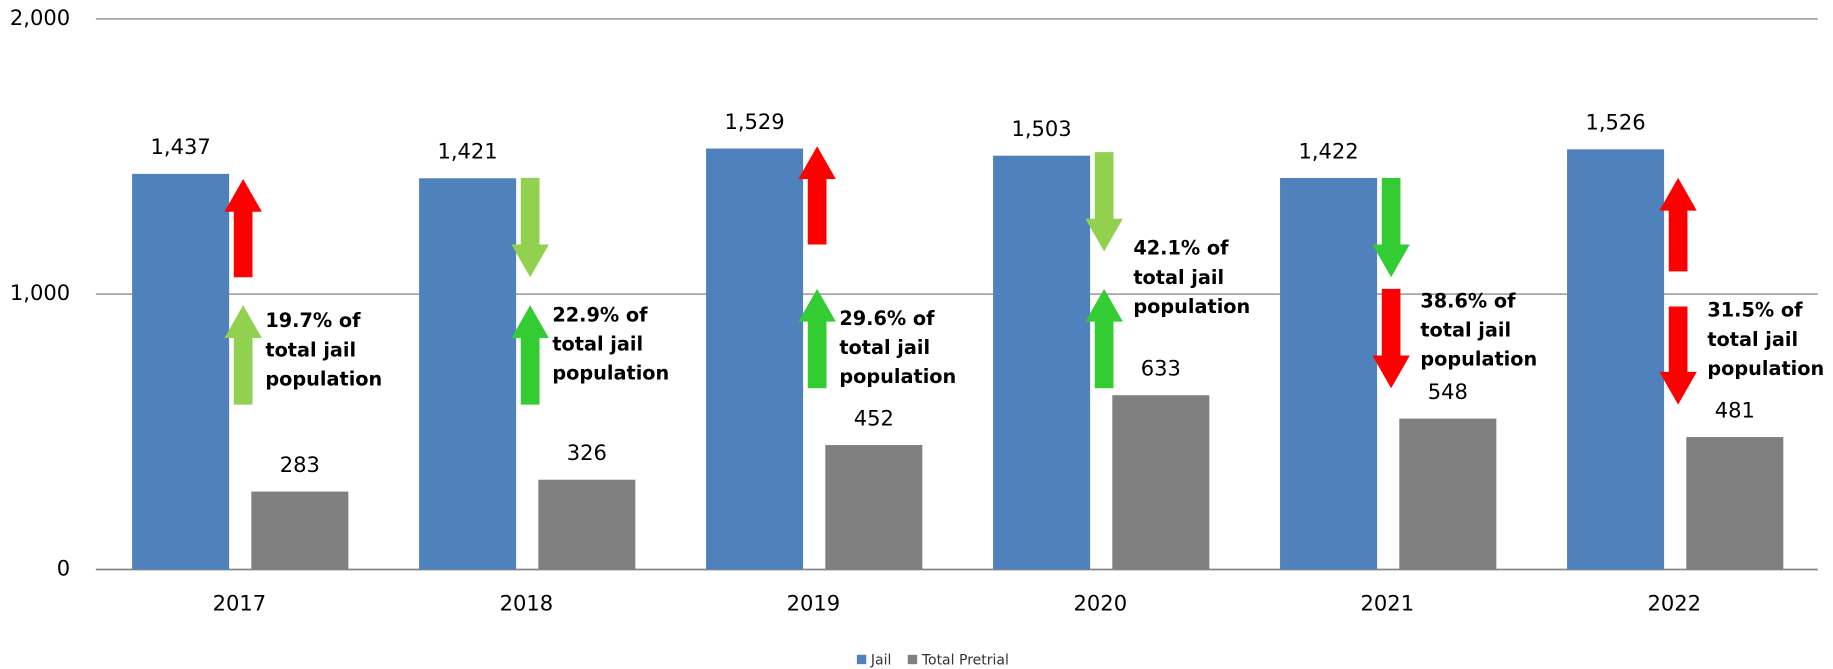  Describe the element at coordinates (240, 603) in the screenshot. I see `x-tick-label: 2017` at that location.